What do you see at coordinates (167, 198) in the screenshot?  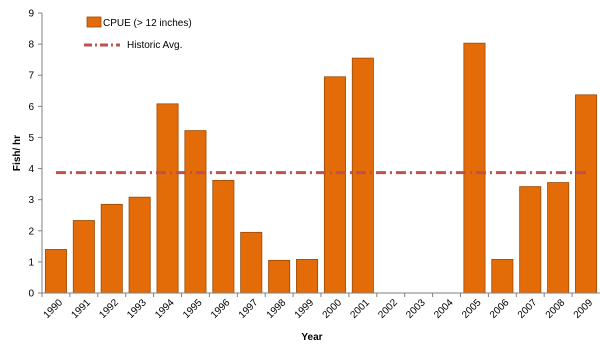 I see `bar-1994` at bounding box center [167, 198].